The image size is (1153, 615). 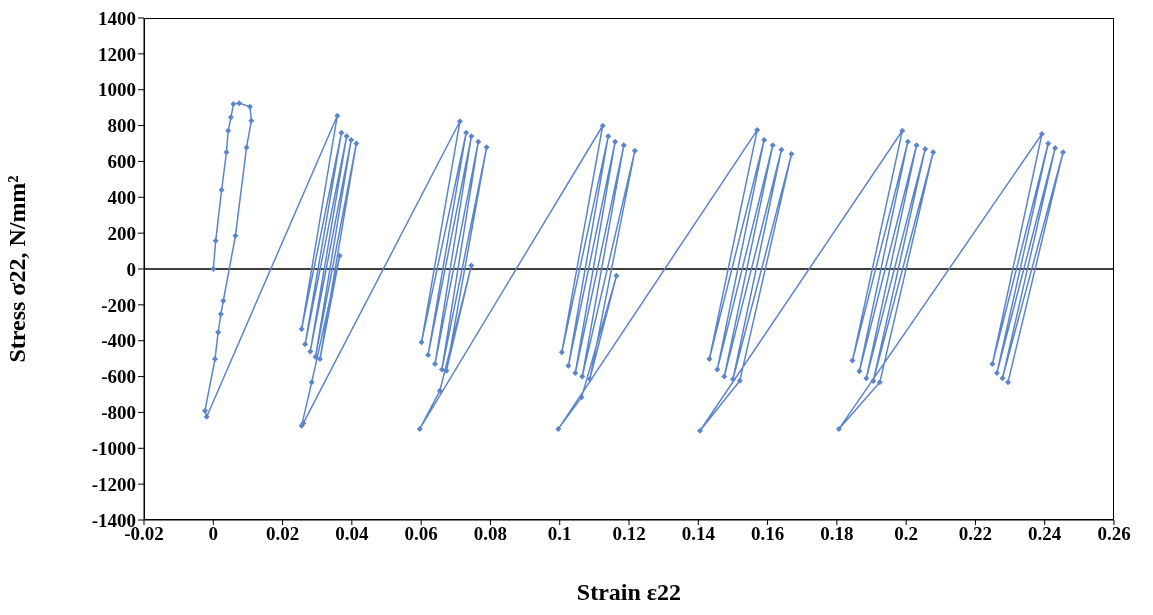 What do you see at coordinates (117, 54) in the screenshot?
I see `y-tick-label: 1200` at bounding box center [117, 54].